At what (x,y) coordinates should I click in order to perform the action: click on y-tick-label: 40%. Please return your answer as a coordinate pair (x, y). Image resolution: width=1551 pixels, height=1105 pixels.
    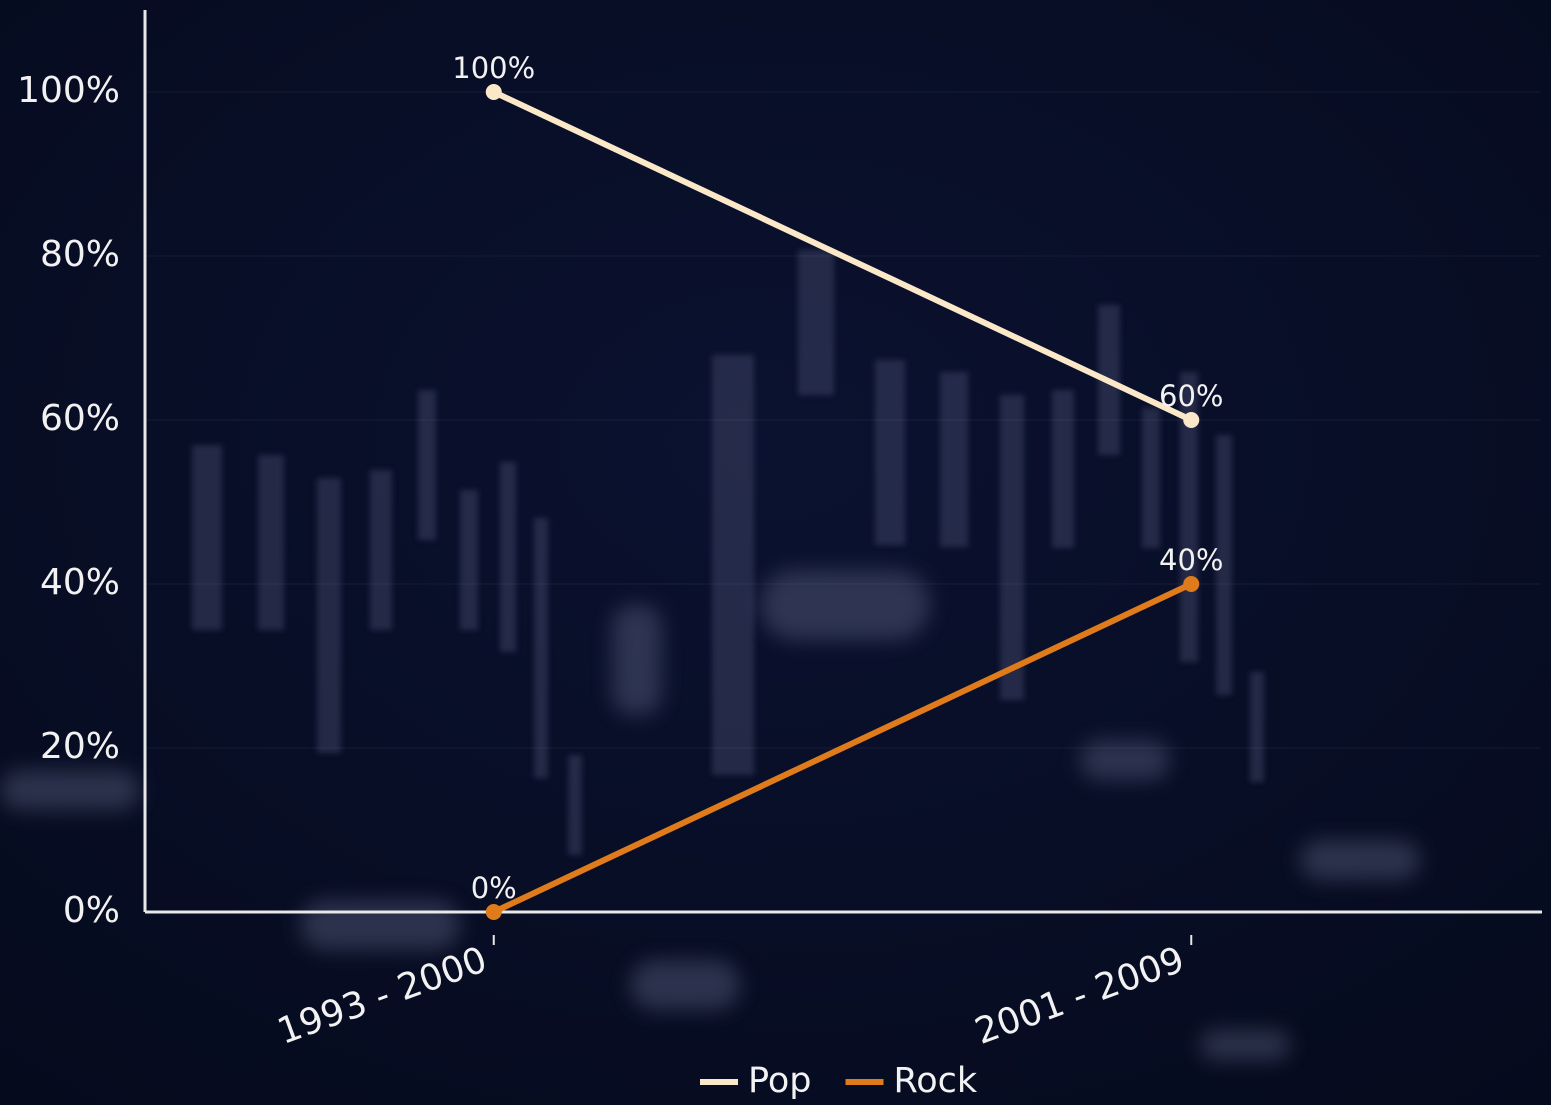
    Looking at the image, I should click on (80, 582).